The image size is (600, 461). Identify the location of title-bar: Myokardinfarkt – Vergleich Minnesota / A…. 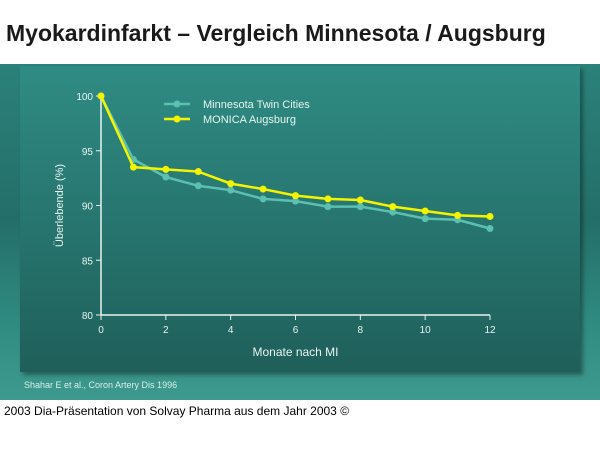
(300, 32).